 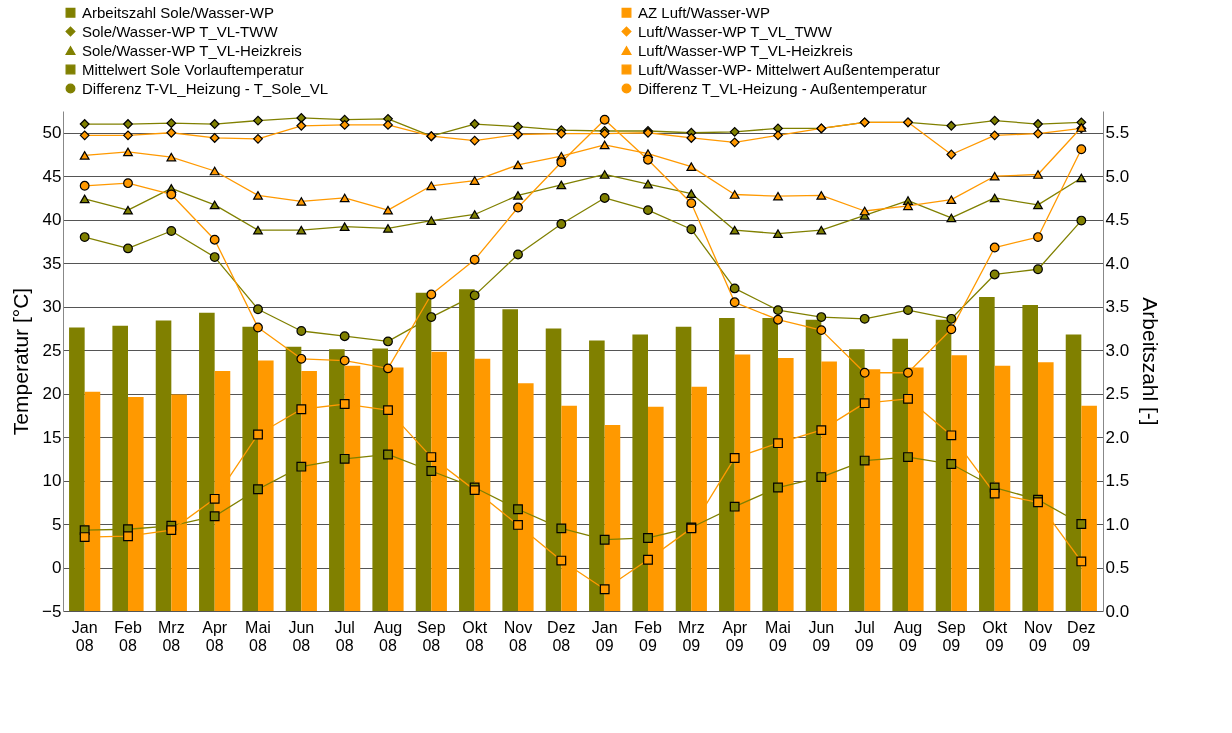 What do you see at coordinates (951, 636) in the screenshot?
I see `x-tick-label: Sep 09` at bounding box center [951, 636].